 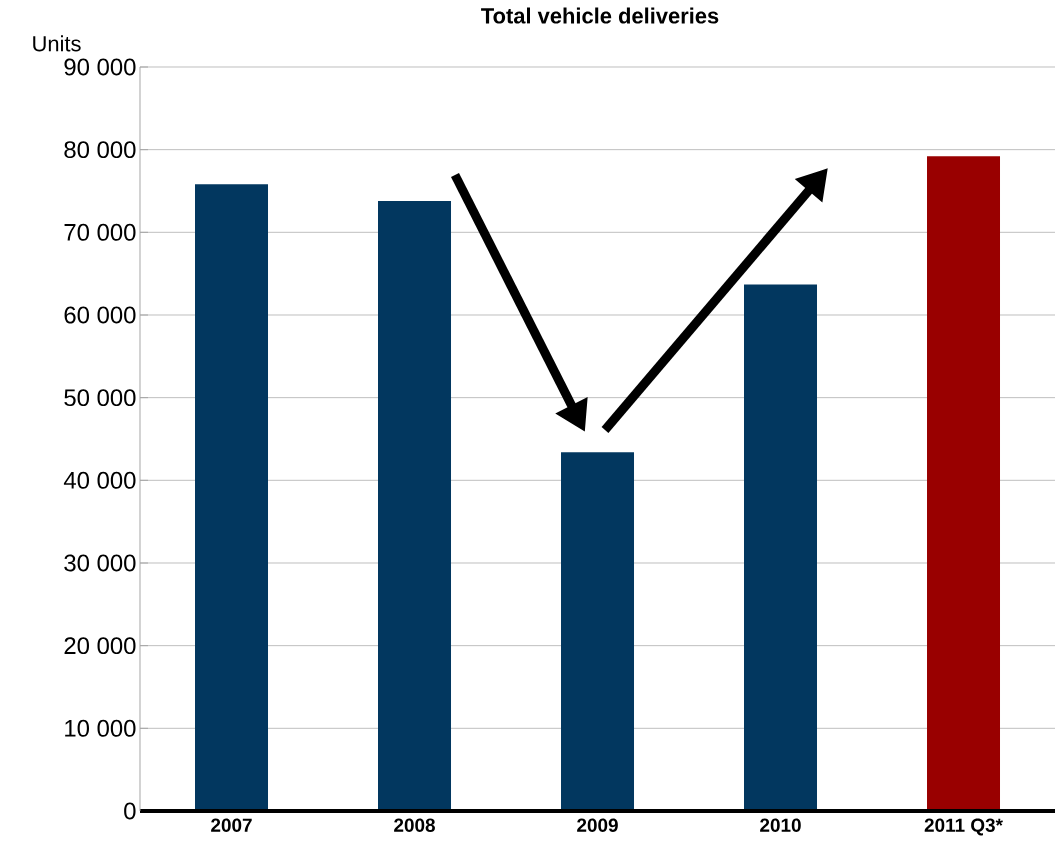 I want to click on x-tick-label: 2008, so click(x=414, y=825).